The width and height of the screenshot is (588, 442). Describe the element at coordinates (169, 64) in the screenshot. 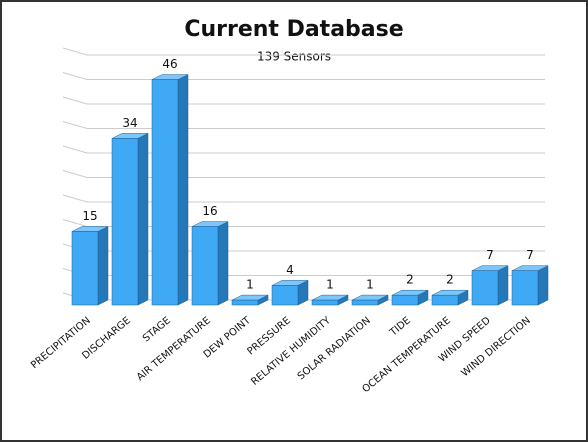

I see `value-label: 46` at that location.